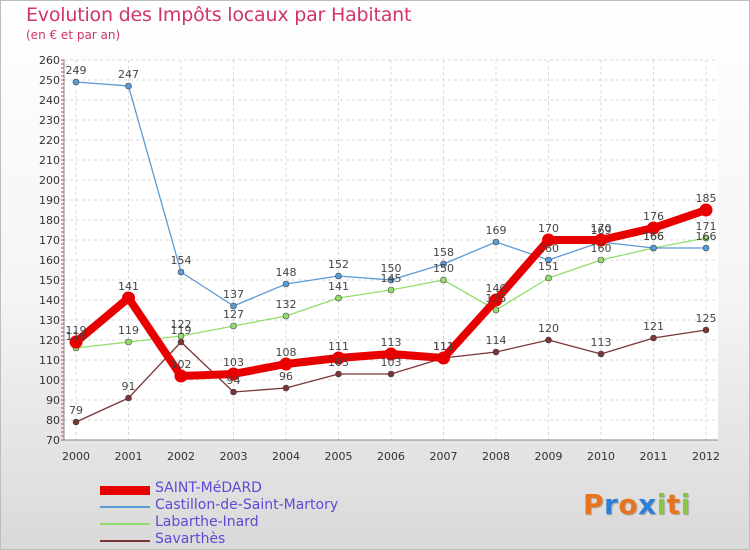 Image resolution: width=750 pixels, height=550 pixels. Describe the element at coordinates (611, 504) in the screenshot. I see `logo-letter: r` at that location.